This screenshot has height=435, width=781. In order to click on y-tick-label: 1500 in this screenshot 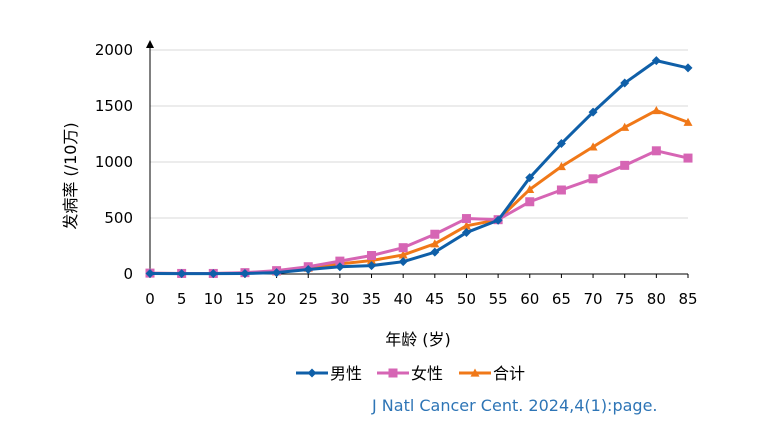, I will do `click(114, 106)`.